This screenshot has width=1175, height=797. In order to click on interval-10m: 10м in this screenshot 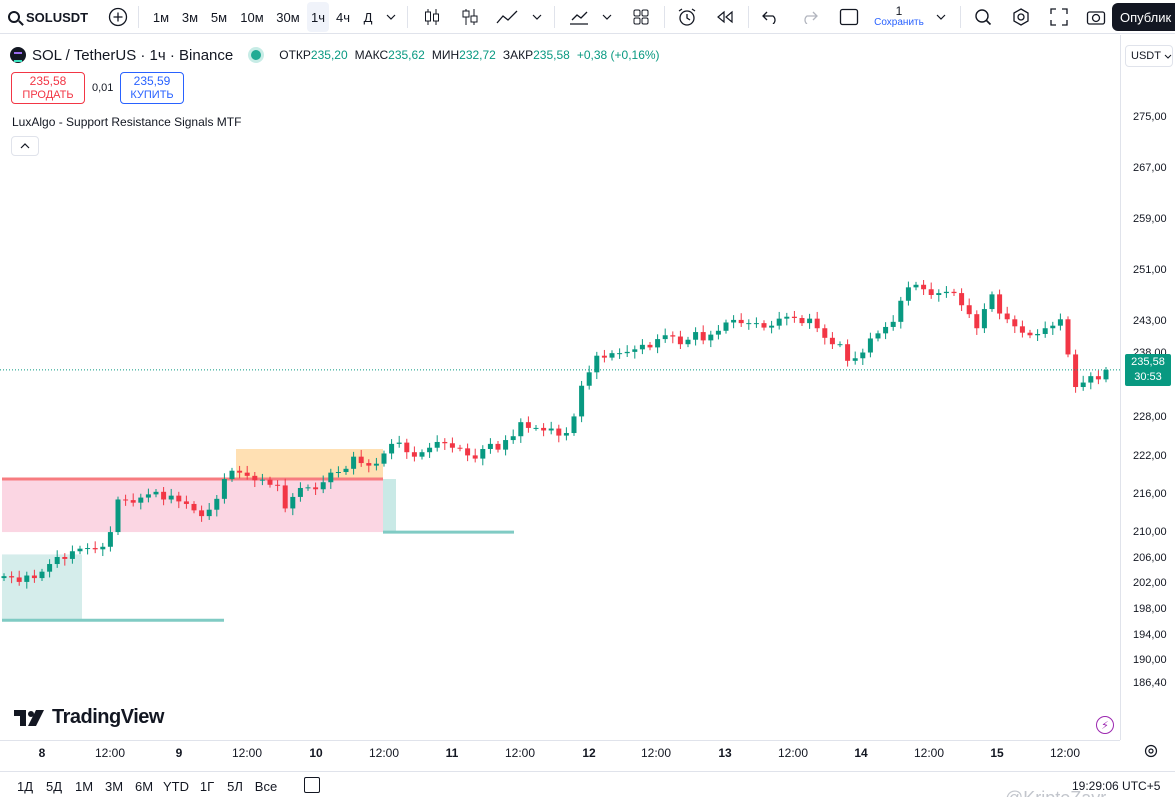, I will do `click(252, 17)`.